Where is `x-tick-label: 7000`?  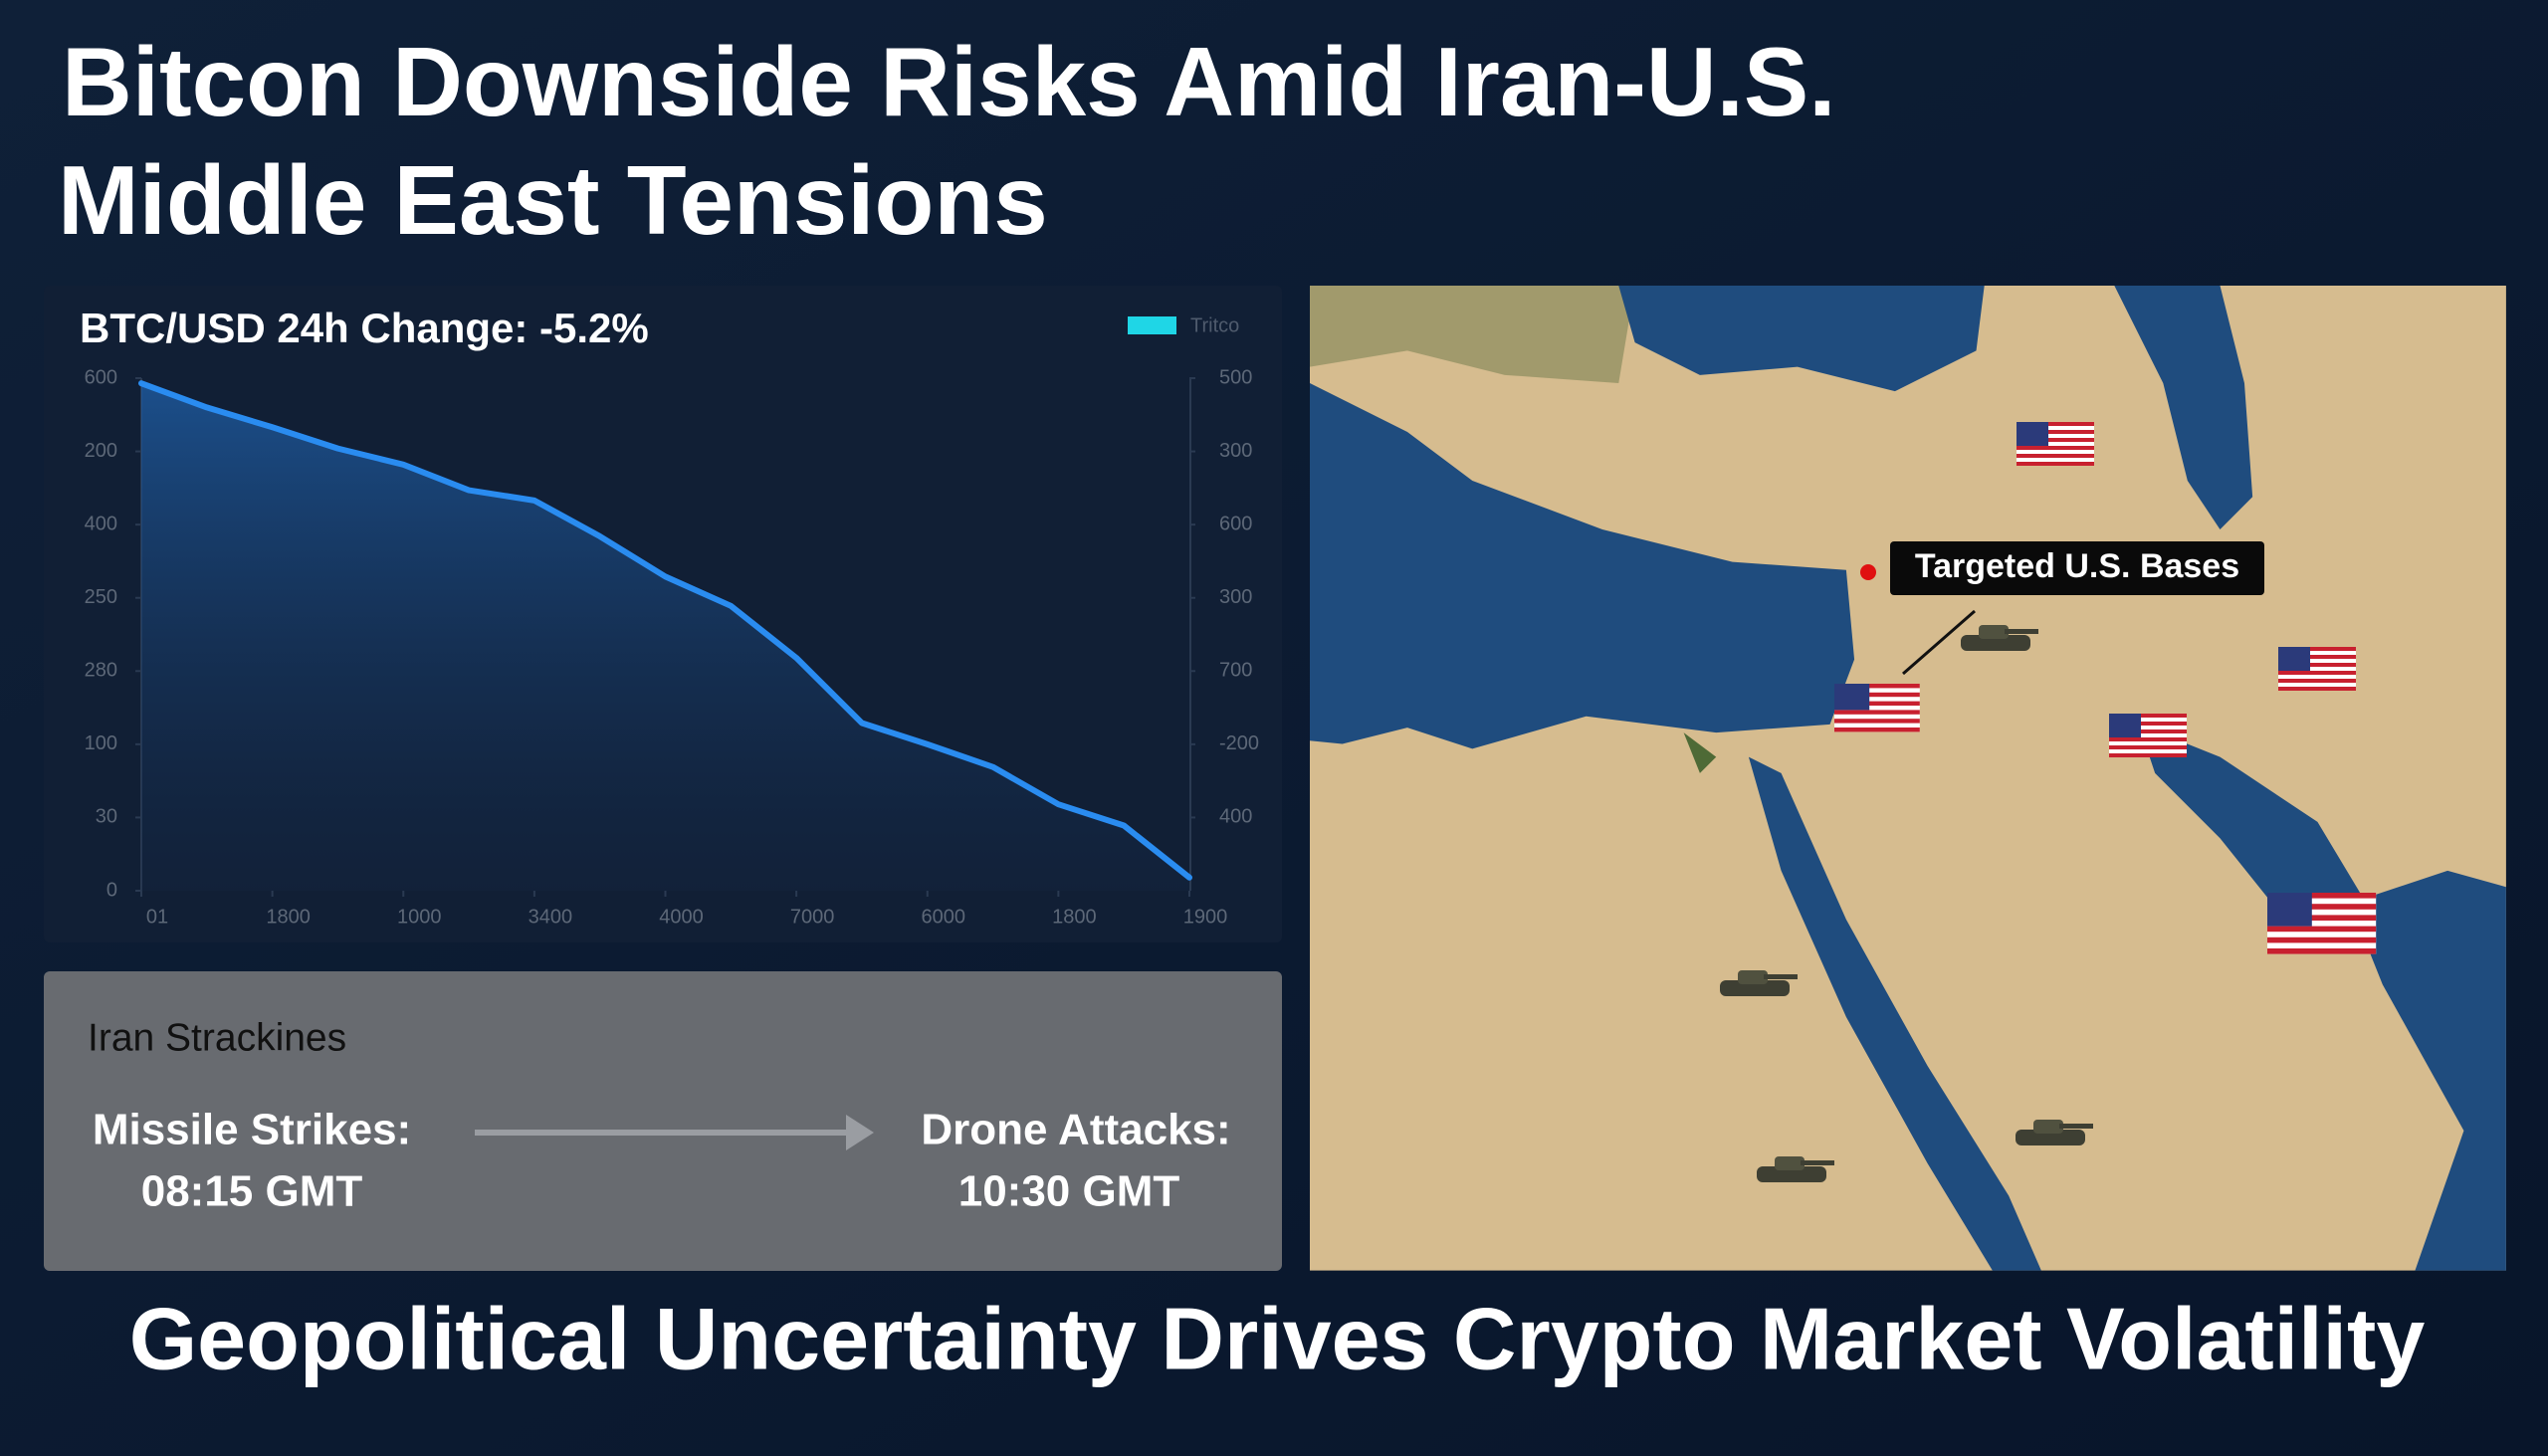 x-tick-label: 7000 is located at coordinates (812, 917).